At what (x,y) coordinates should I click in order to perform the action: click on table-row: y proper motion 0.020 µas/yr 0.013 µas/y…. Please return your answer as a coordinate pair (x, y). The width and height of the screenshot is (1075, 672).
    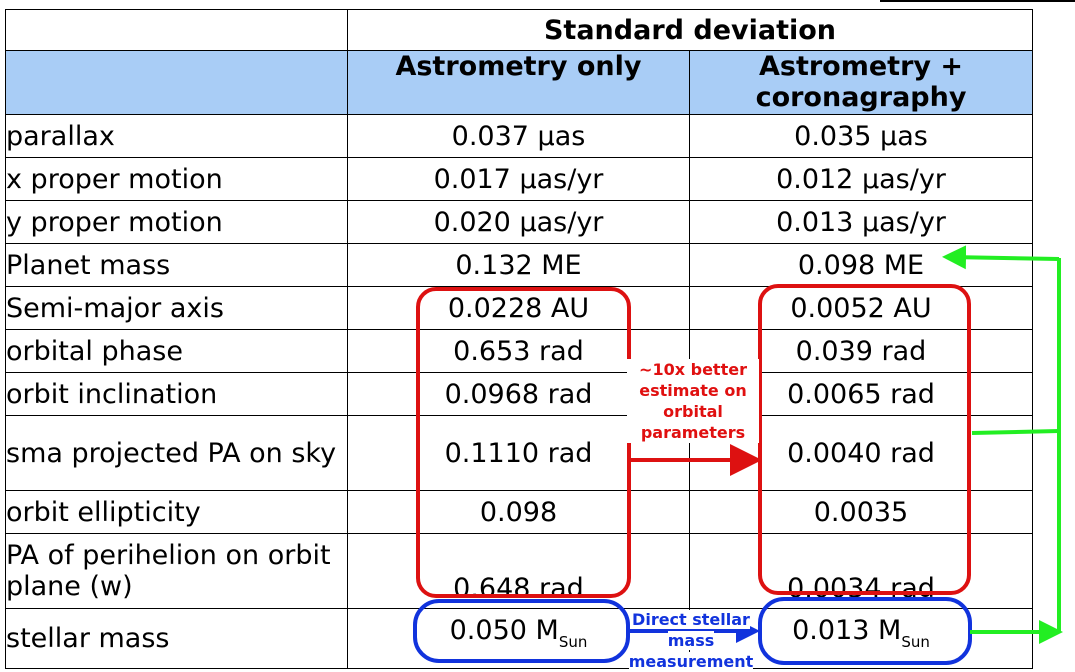
    Looking at the image, I should click on (519, 222).